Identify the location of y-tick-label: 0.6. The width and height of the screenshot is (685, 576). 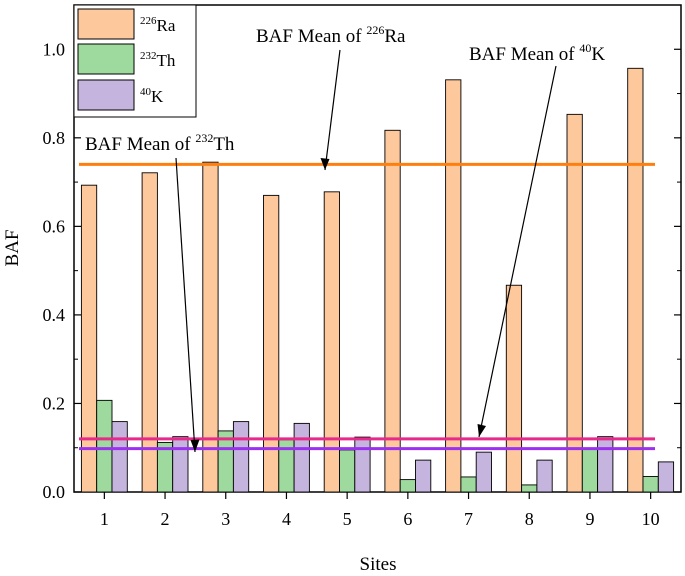
(54, 226).